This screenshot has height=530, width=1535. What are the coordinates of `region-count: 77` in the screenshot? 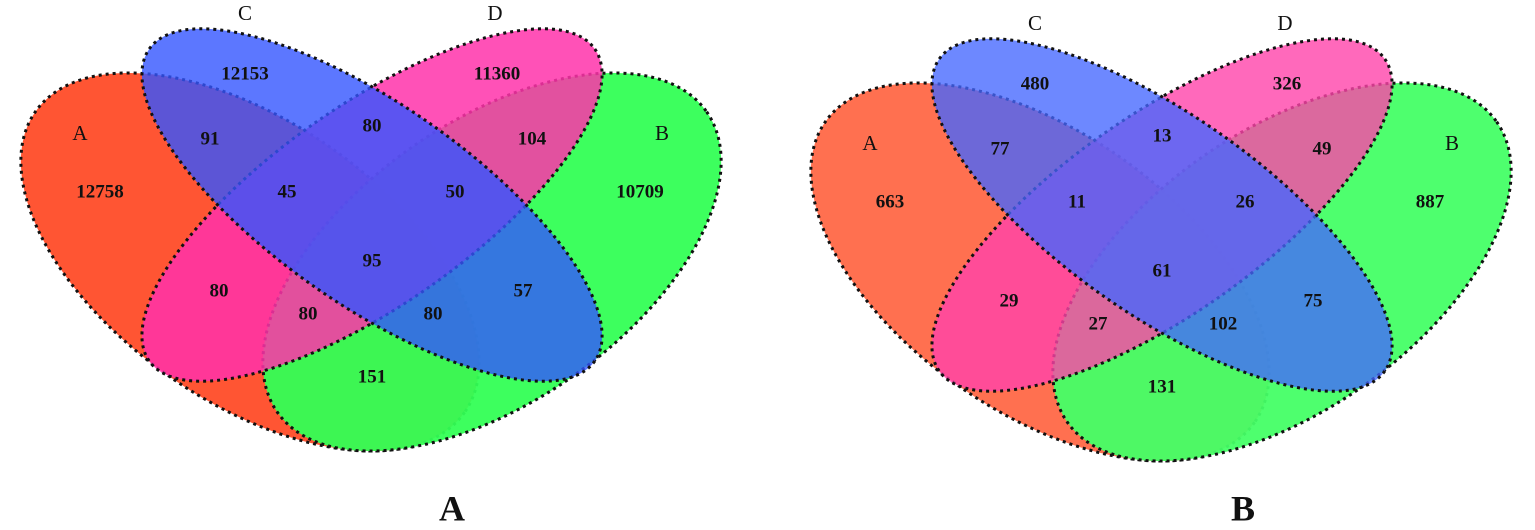 It's located at (1001, 148).